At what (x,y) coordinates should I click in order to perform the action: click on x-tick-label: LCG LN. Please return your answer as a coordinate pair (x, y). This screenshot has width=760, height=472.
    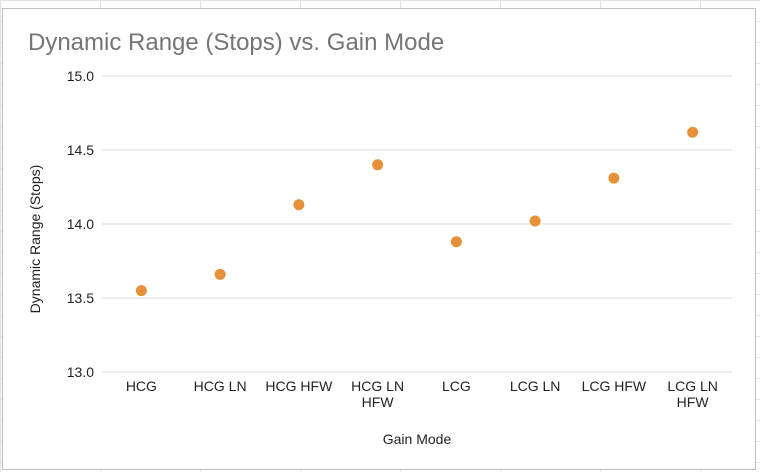
    Looking at the image, I should click on (535, 386).